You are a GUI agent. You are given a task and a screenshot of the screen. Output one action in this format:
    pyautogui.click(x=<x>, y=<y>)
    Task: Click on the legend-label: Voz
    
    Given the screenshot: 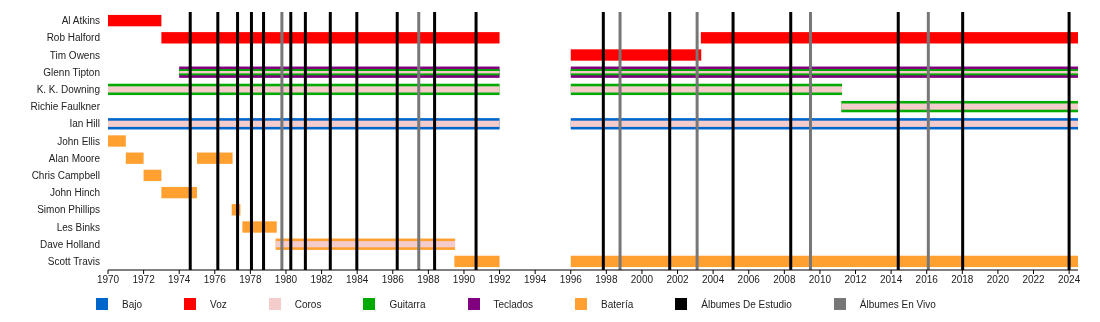 What is the action you would take?
    pyautogui.click(x=218, y=304)
    